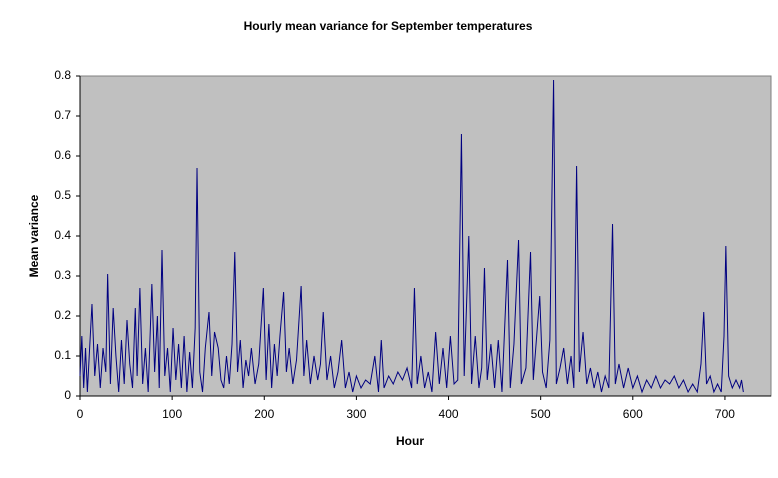  I want to click on y-tick-label: 0, so click(67, 395).